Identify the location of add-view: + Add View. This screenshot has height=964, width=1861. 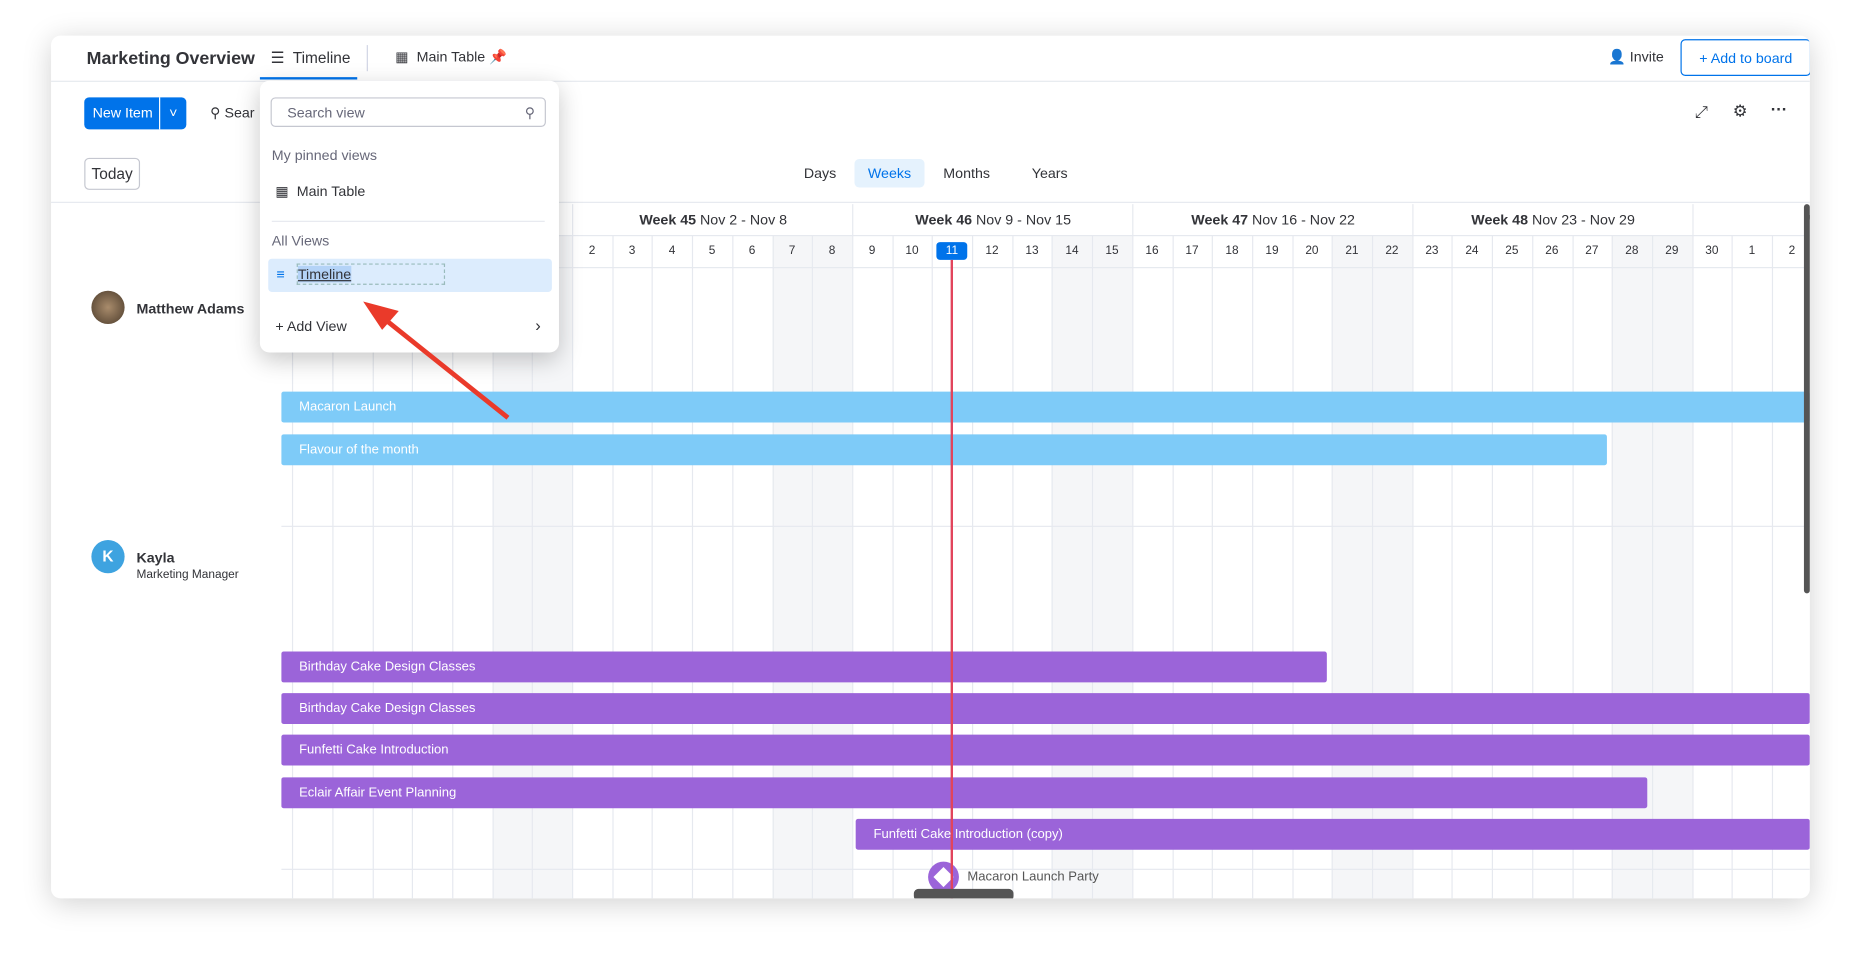
(310, 326).